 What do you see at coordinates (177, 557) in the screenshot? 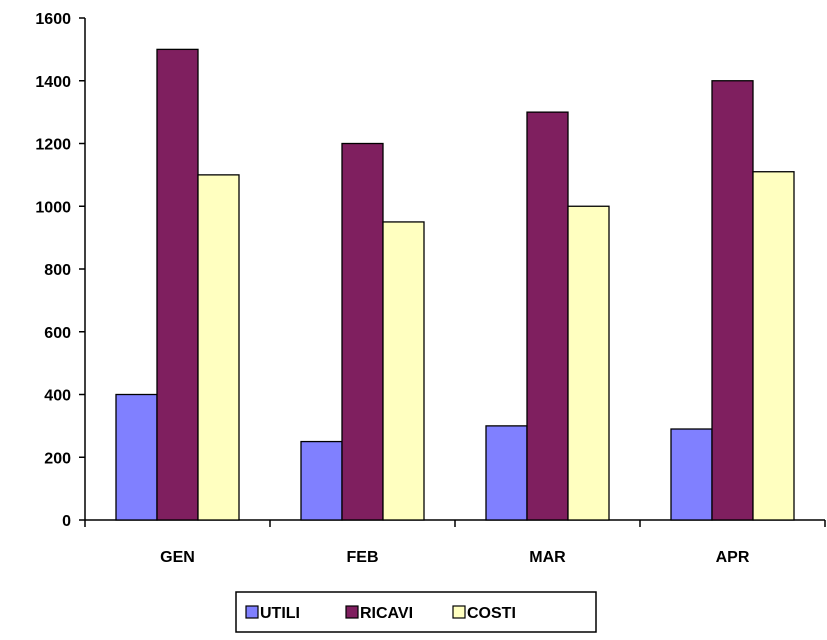
I see `x-tick-label: GEN` at bounding box center [177, 557].